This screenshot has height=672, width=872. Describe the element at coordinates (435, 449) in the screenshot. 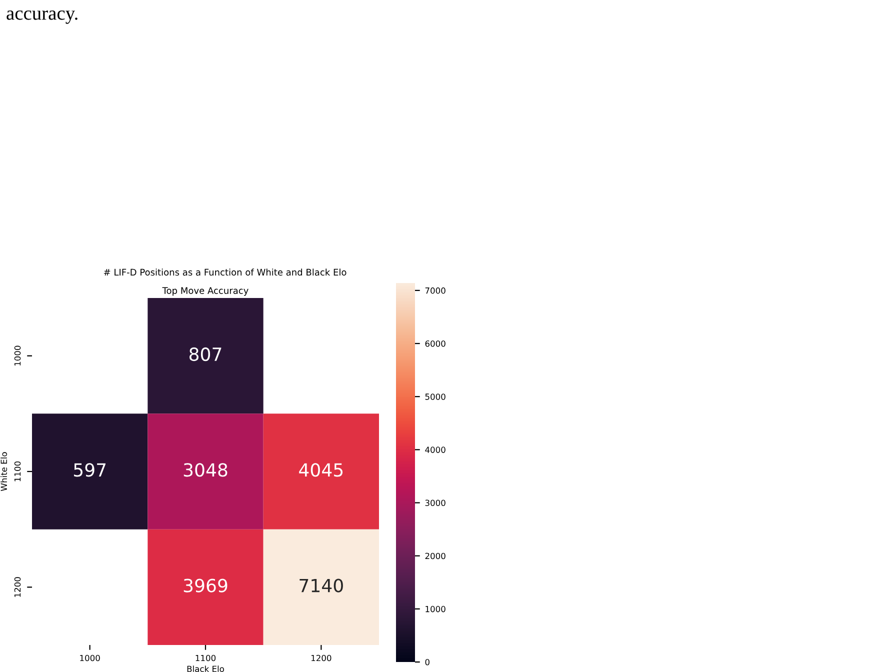

I see `color-bar-label: 4000` at that location.